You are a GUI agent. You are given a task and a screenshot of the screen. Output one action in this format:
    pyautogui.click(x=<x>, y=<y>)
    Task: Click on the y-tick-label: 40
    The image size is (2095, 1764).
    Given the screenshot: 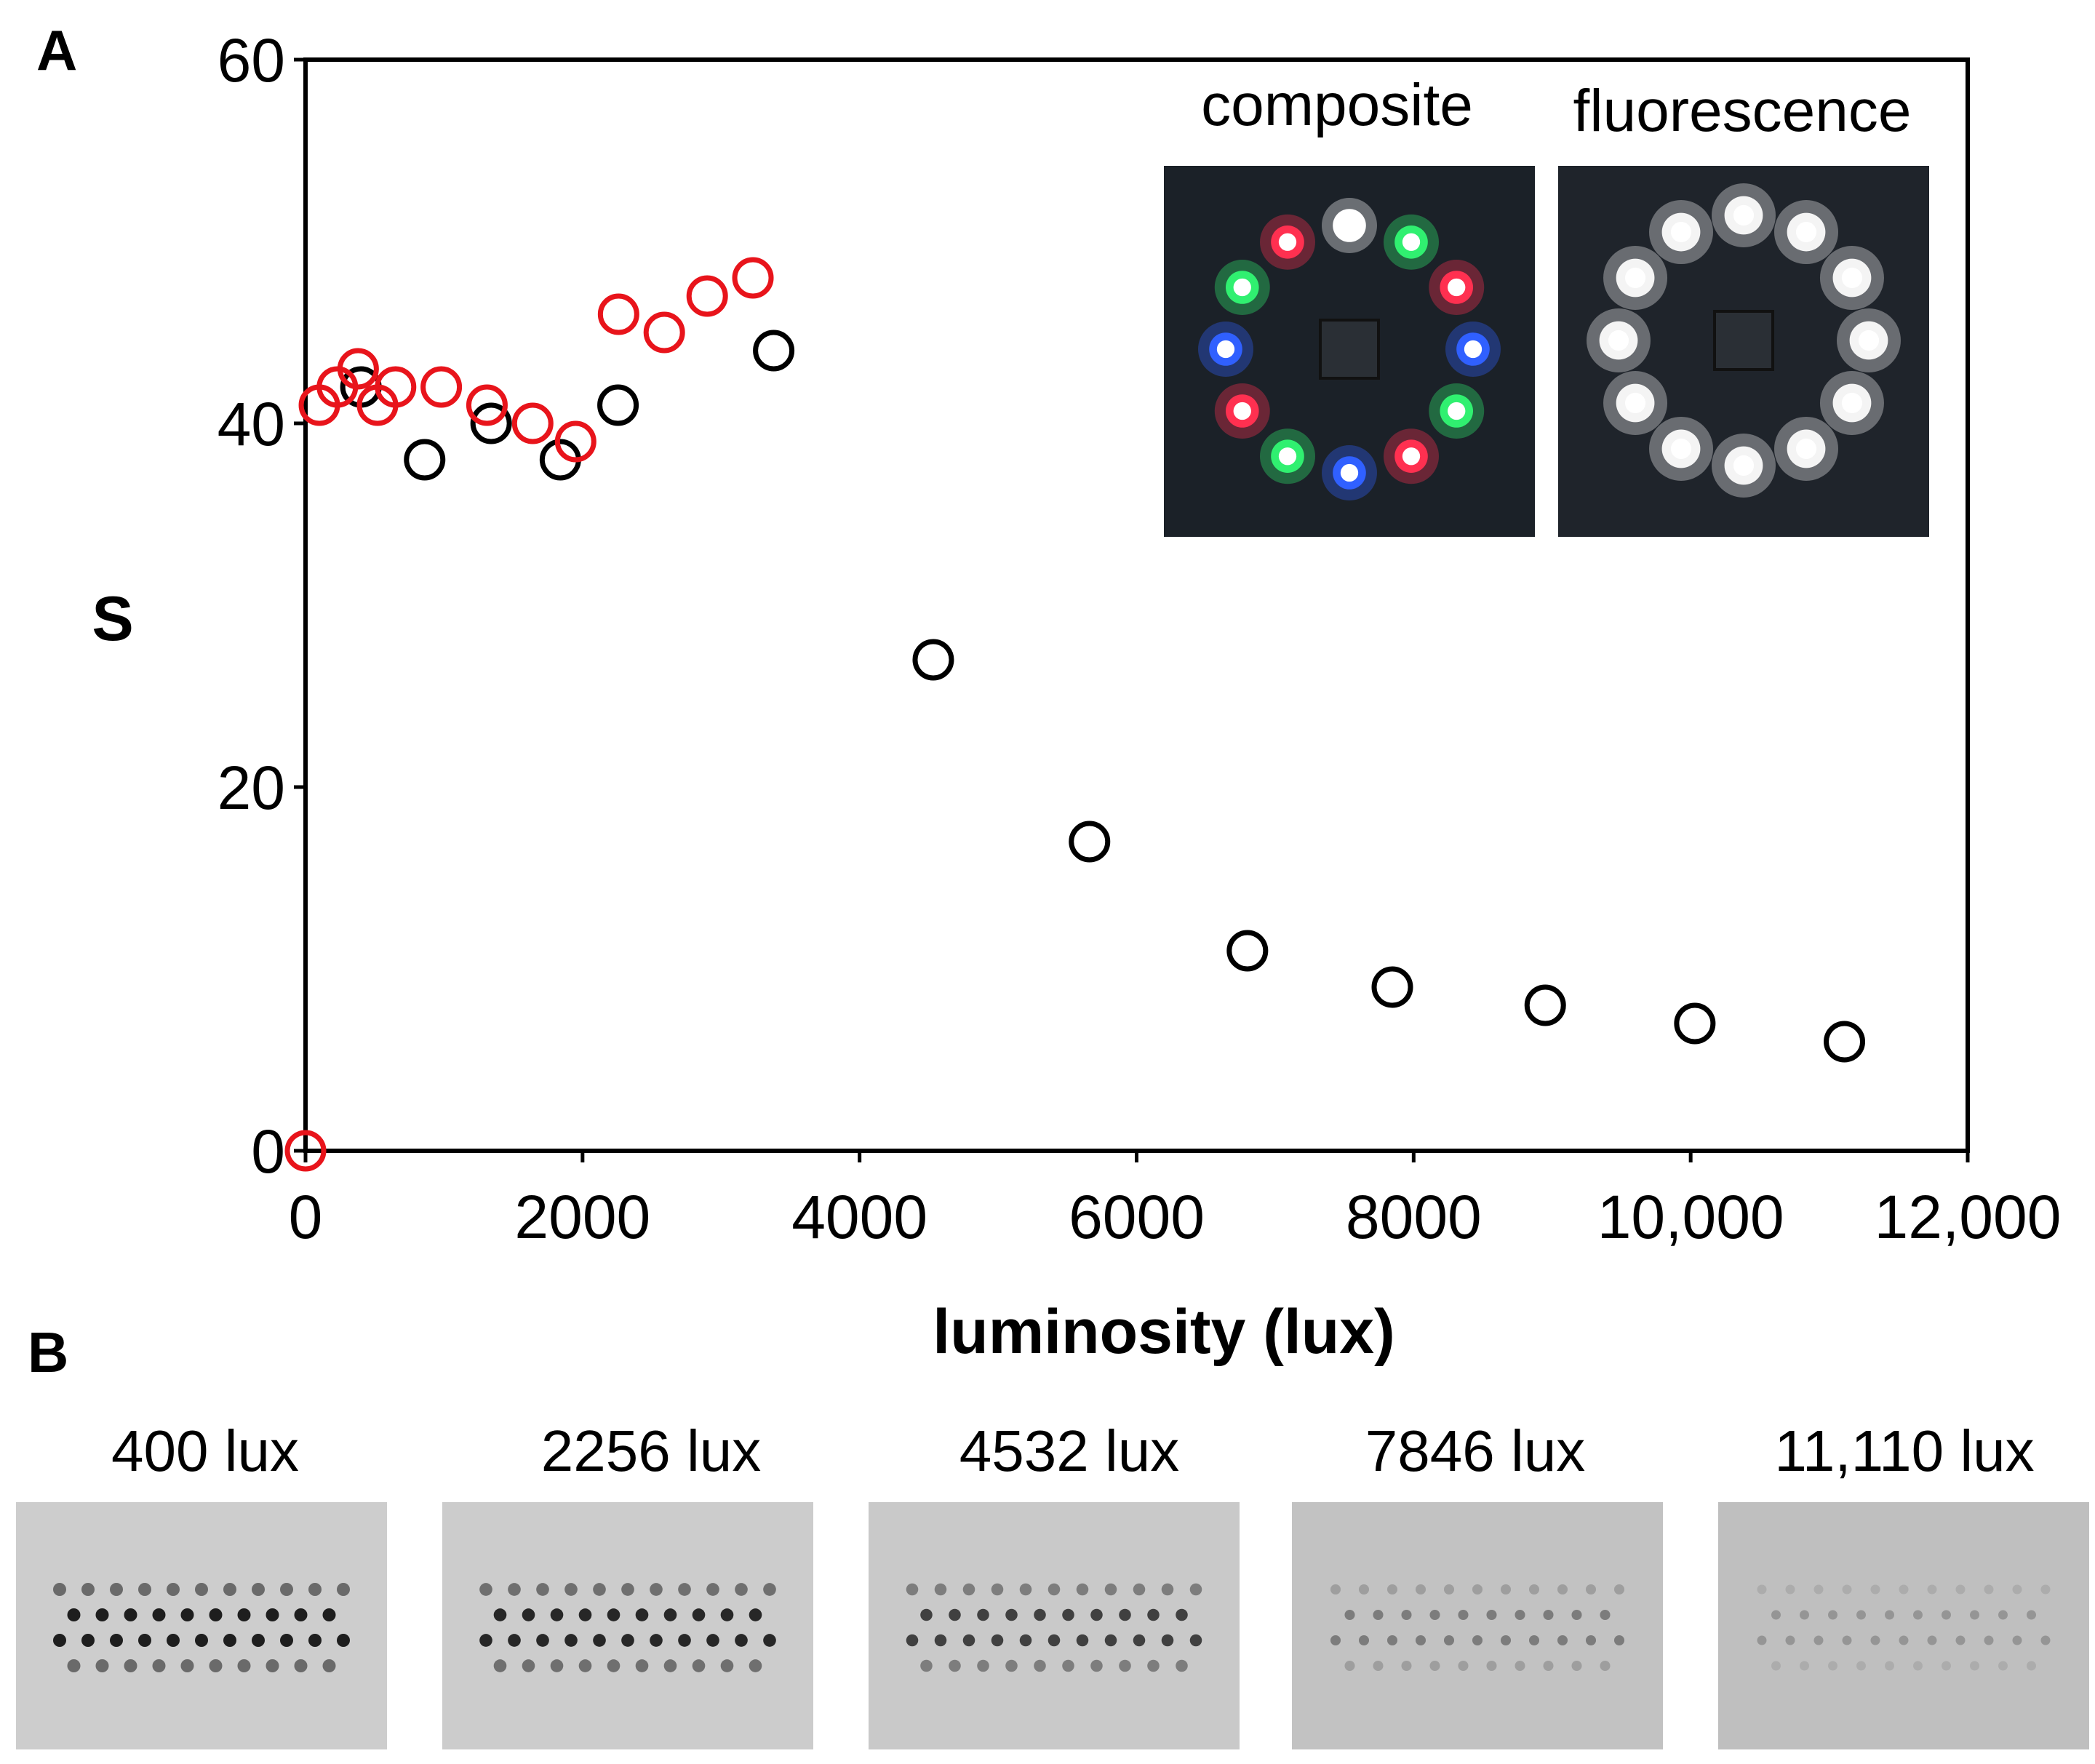 What is the action you would take?
    pyautogui.click(x=251, y=424)
    